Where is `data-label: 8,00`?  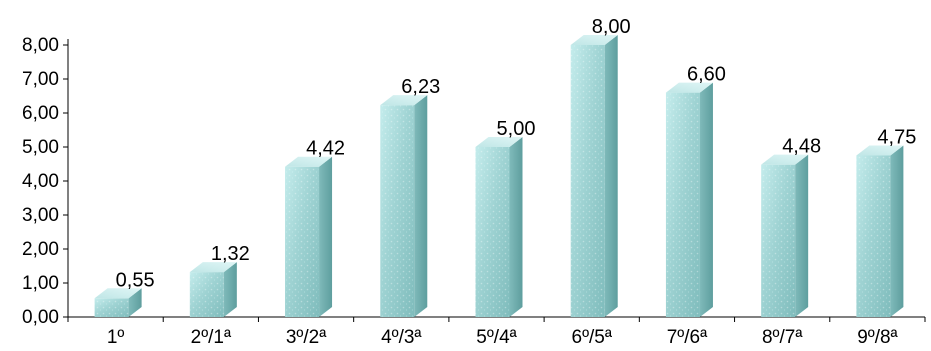
data-label: 8,00 is located at coordinates (611, 27).